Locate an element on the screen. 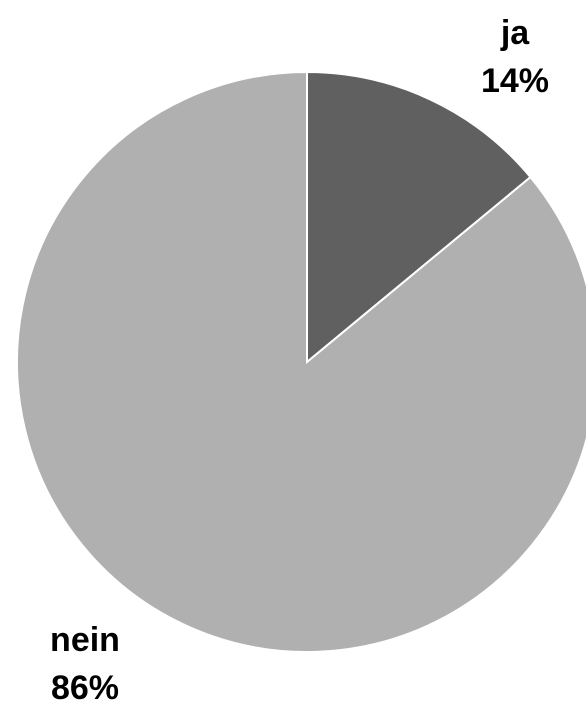 The image size is (586, 712). slice-value-label: 86% is located at coordinates (85, 688).